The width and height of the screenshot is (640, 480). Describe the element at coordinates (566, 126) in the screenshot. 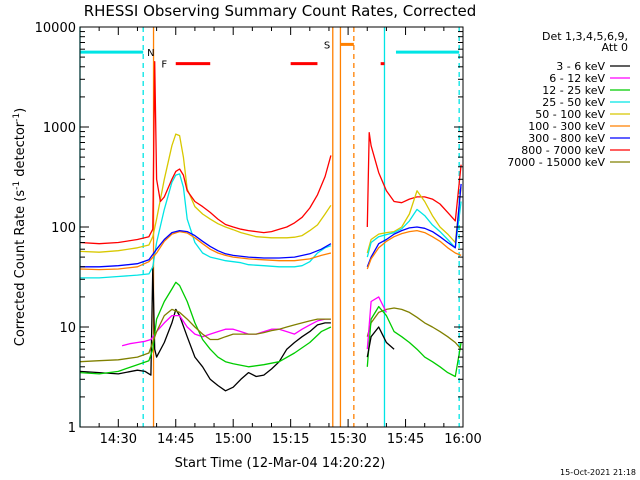

I see `legend-entry-label: 100 - 300 keV` at that location.